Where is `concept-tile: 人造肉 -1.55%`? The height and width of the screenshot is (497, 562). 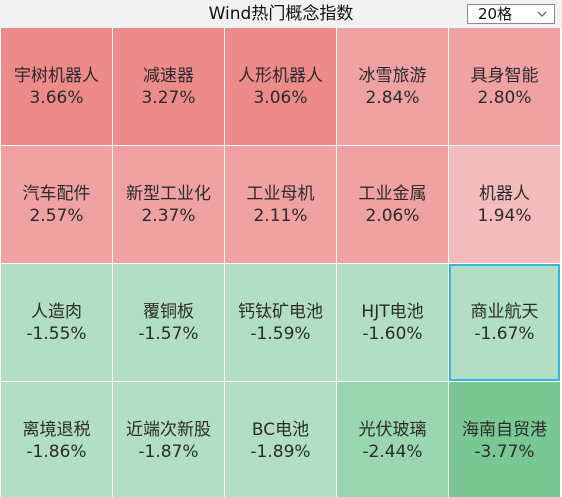
concept-tile: 人造肉 -1.55% is located at coordinates (56, 322).